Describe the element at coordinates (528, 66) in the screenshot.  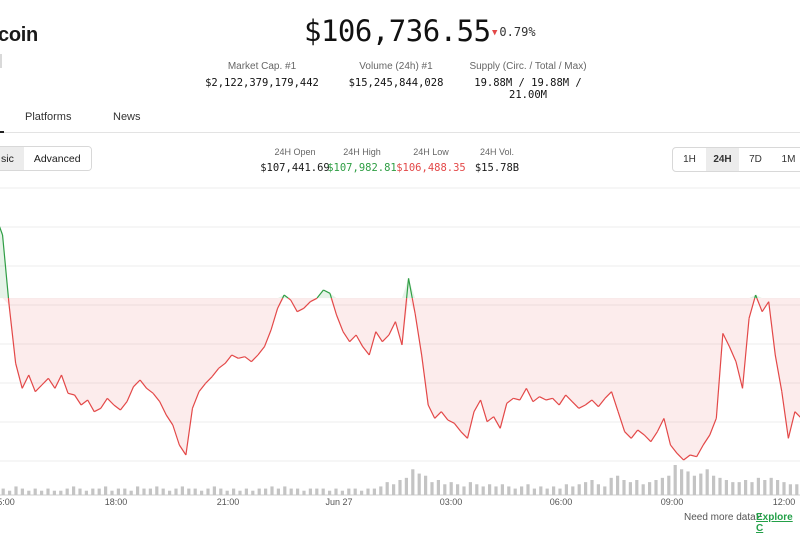
I see `stat-label: Supply (Circ. / Total / Max)` at that location.